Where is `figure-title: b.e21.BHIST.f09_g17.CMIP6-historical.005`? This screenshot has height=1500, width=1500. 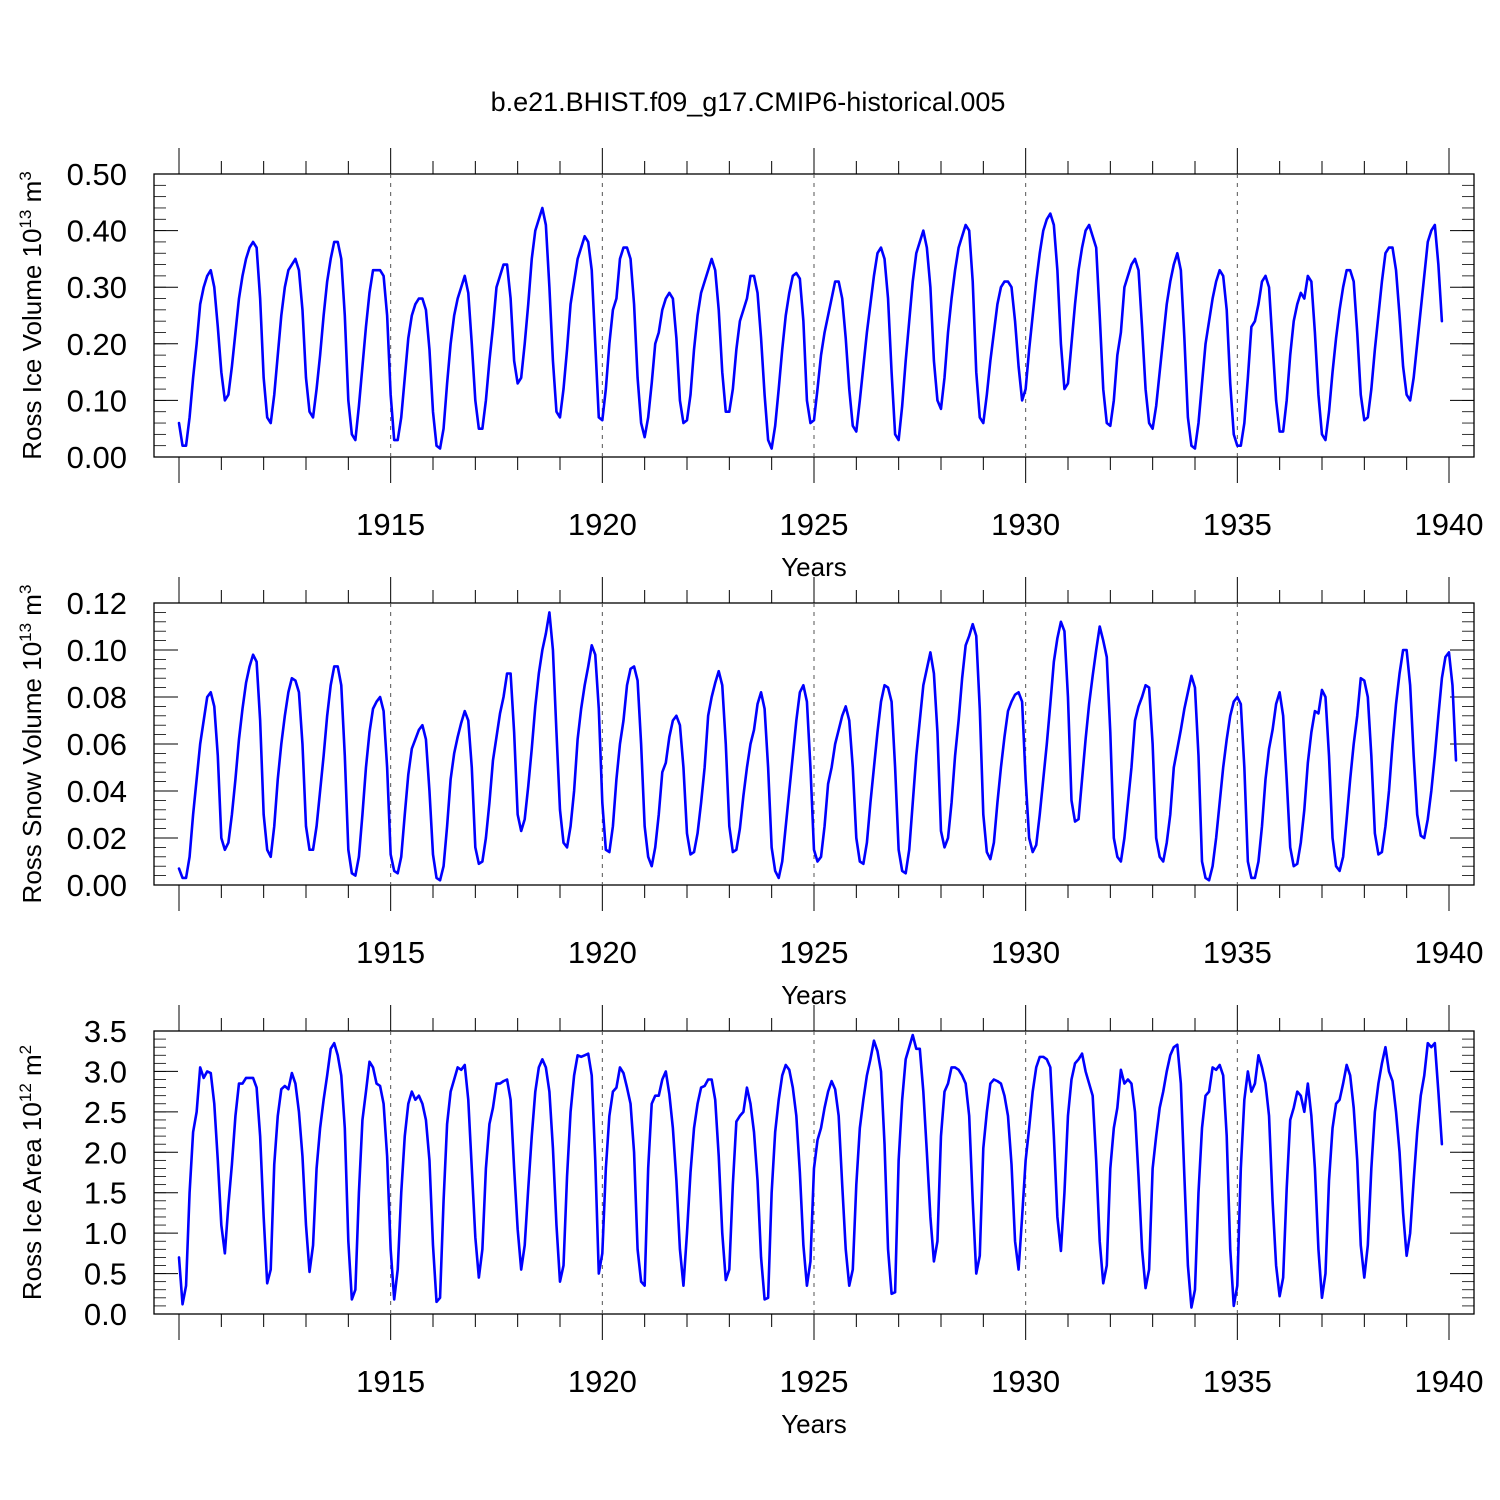
figure-title: b.e21.BHIST.f09_g17.CMIP6-historical.005 is located at coordinates (748, 102).